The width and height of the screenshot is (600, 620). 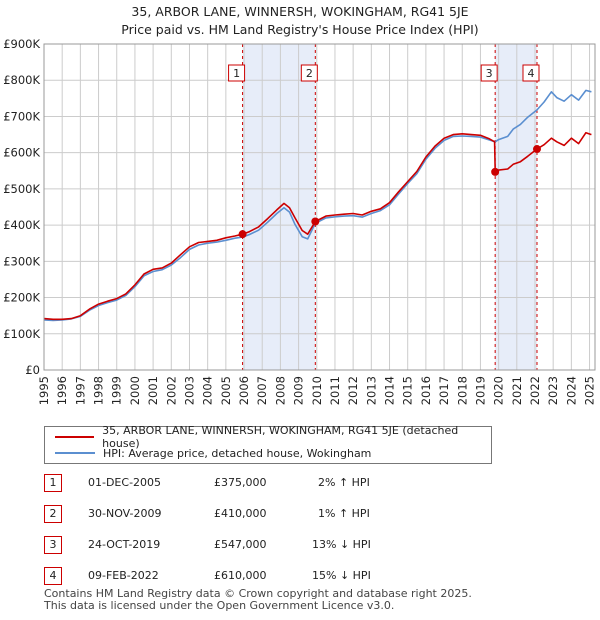 I want to click on legend-swatch-property, so click(x=75, y=437).